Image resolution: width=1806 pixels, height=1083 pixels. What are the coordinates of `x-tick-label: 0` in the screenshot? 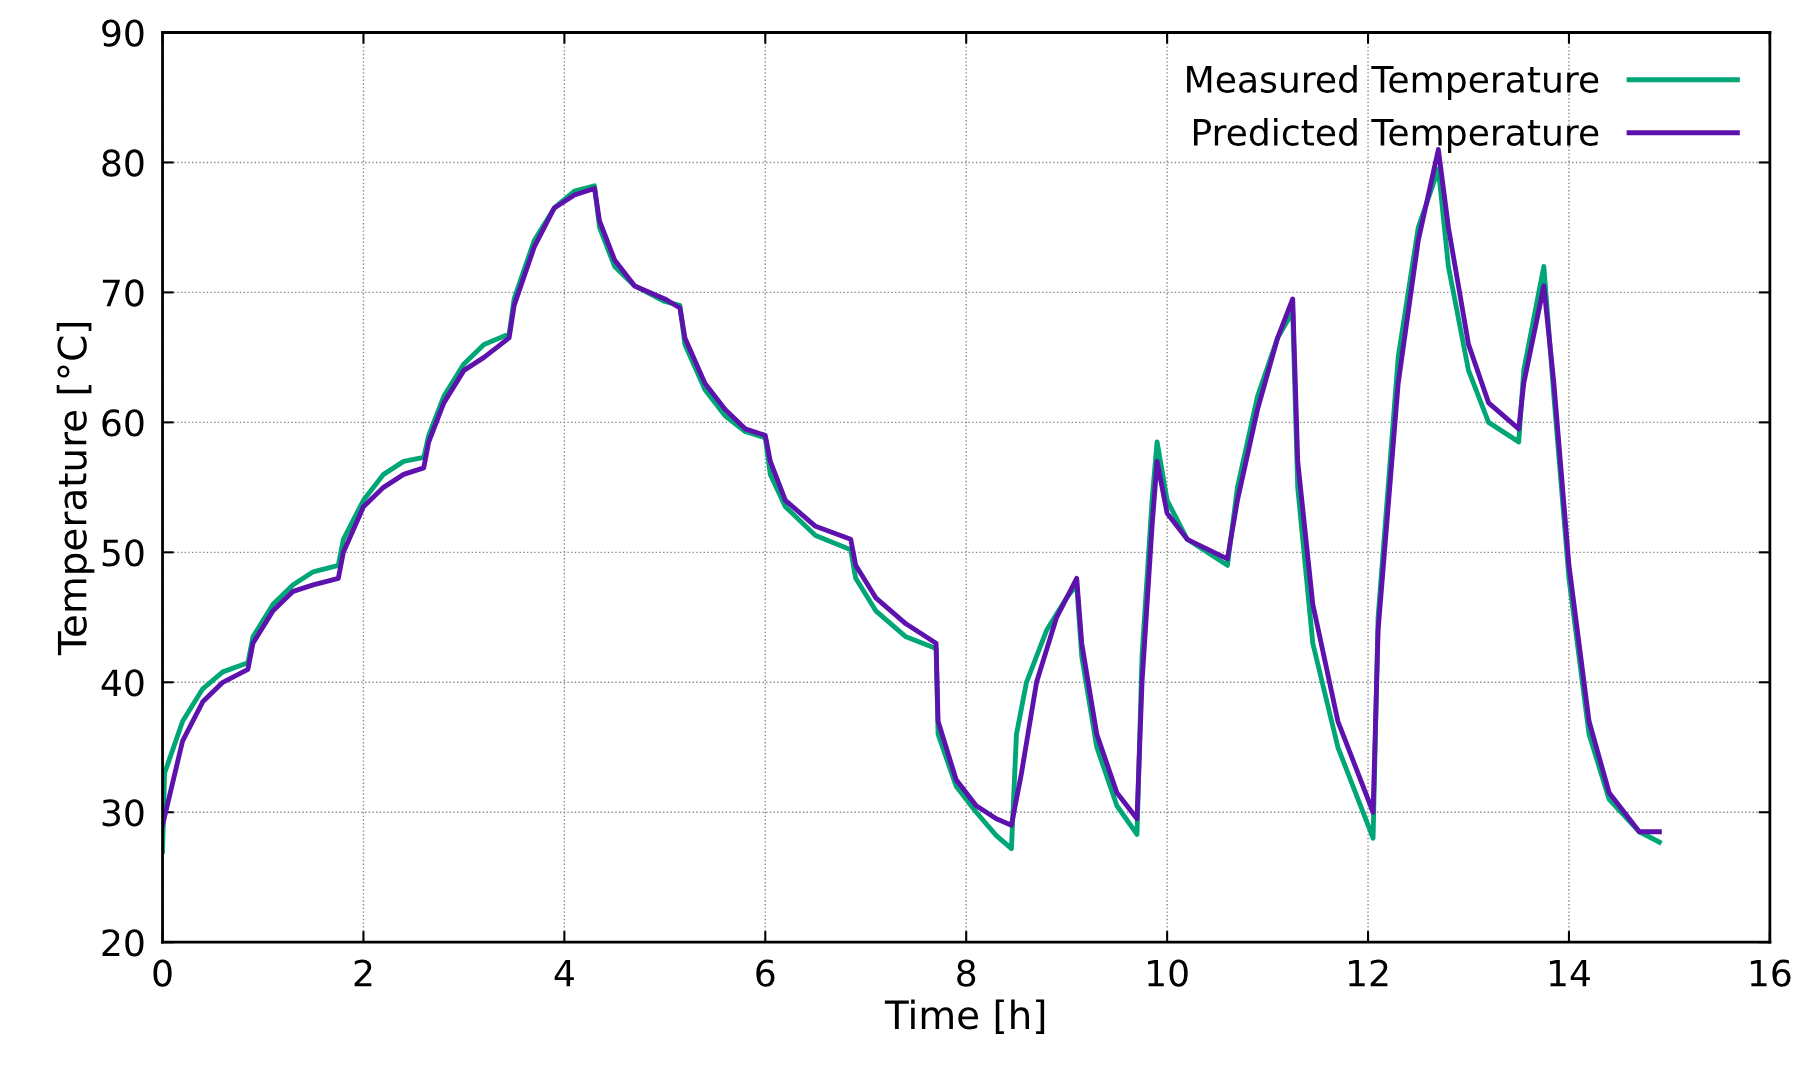 It's located at (162, 973).